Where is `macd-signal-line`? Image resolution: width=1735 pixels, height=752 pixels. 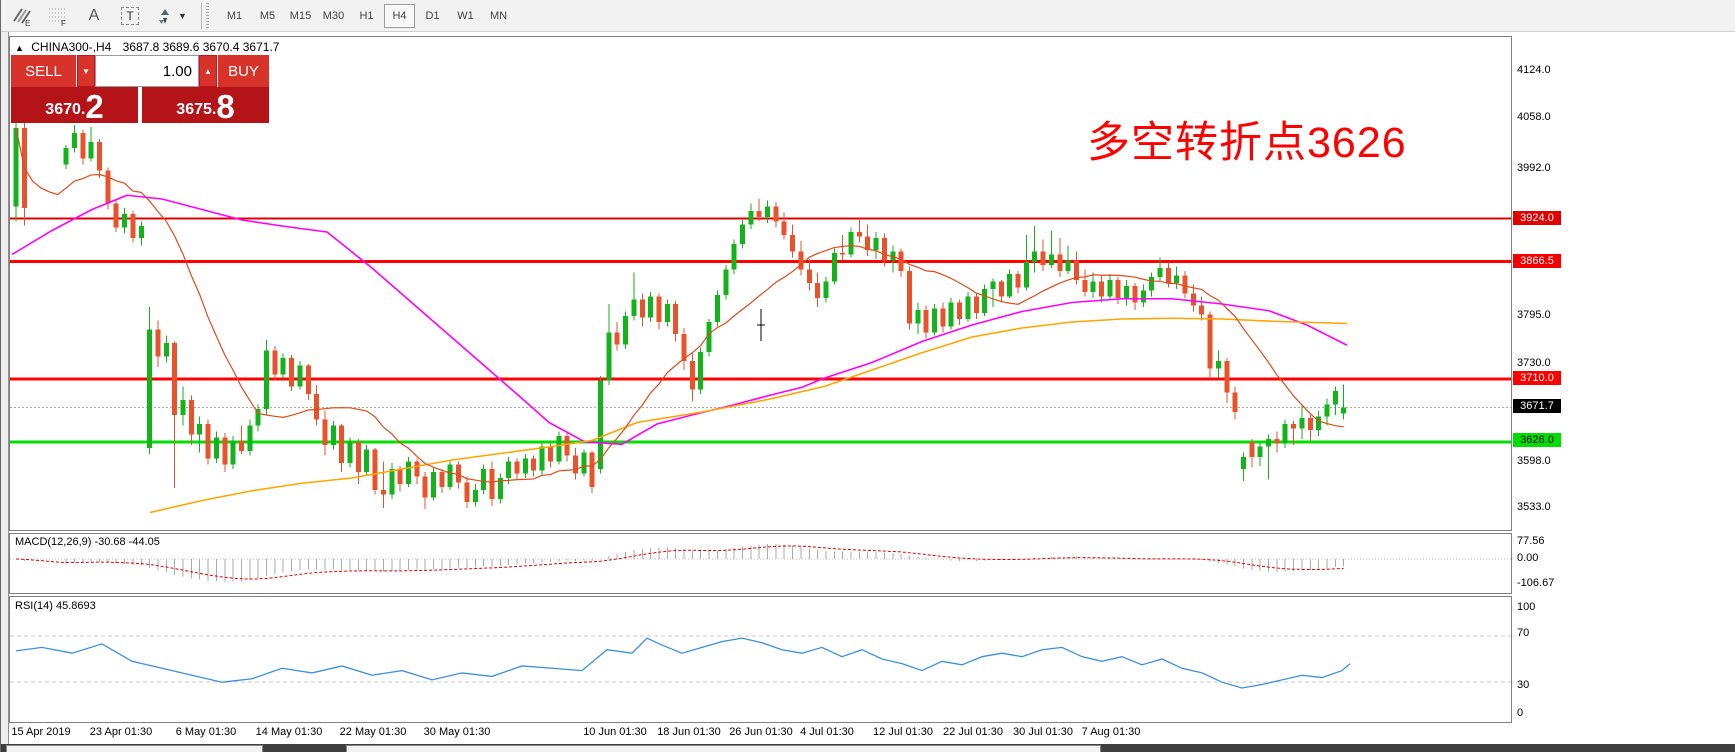
macd-signal-line is located at coordinates (679, 562).